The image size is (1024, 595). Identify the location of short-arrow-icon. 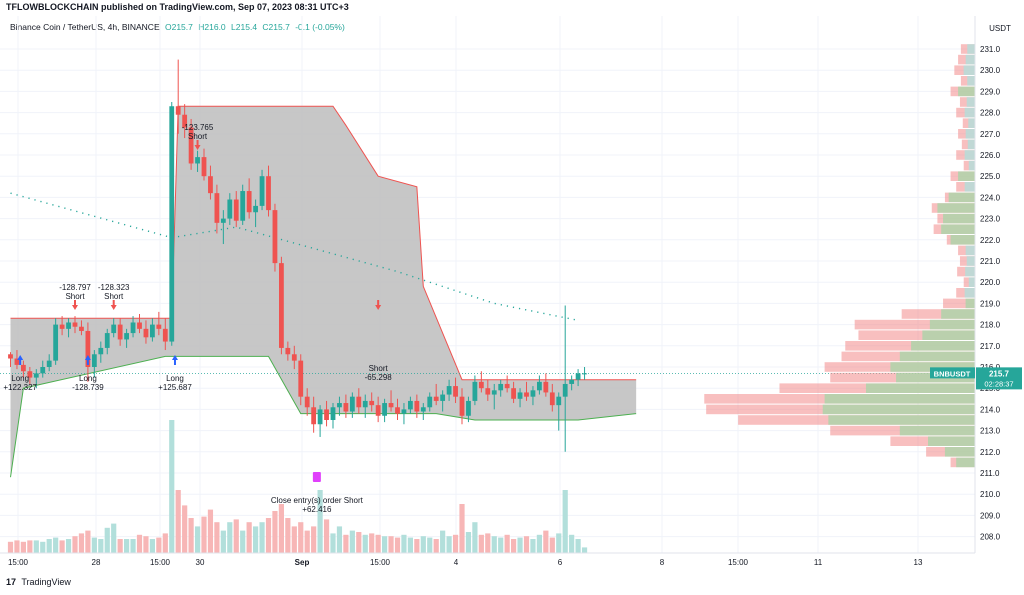
(378, 305).